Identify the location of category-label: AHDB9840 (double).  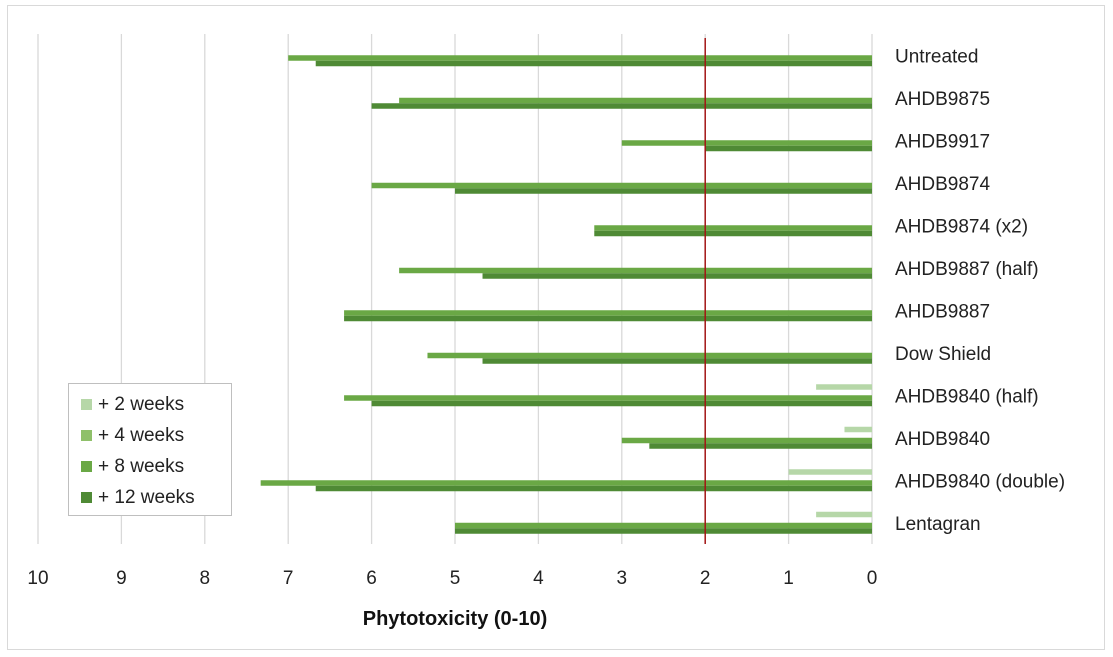
(980, 481).